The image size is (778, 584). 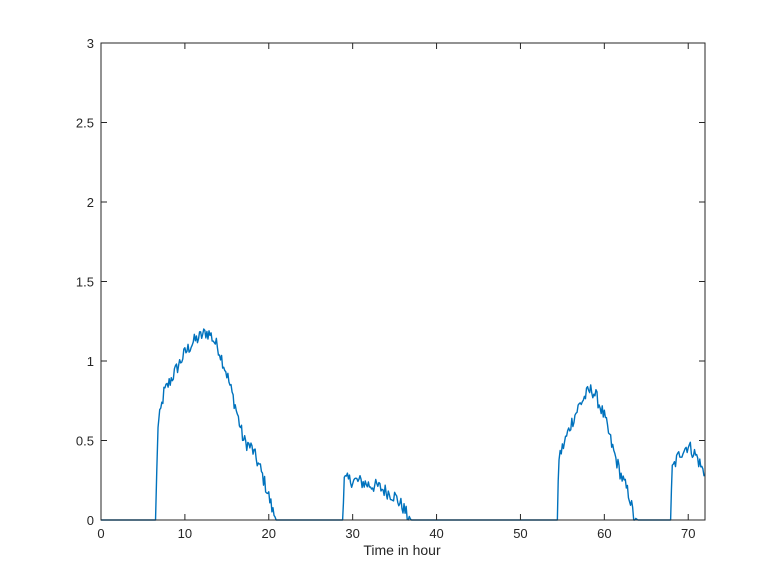 I want to click on x-tick-label: 60, so click(x=604, y=533).